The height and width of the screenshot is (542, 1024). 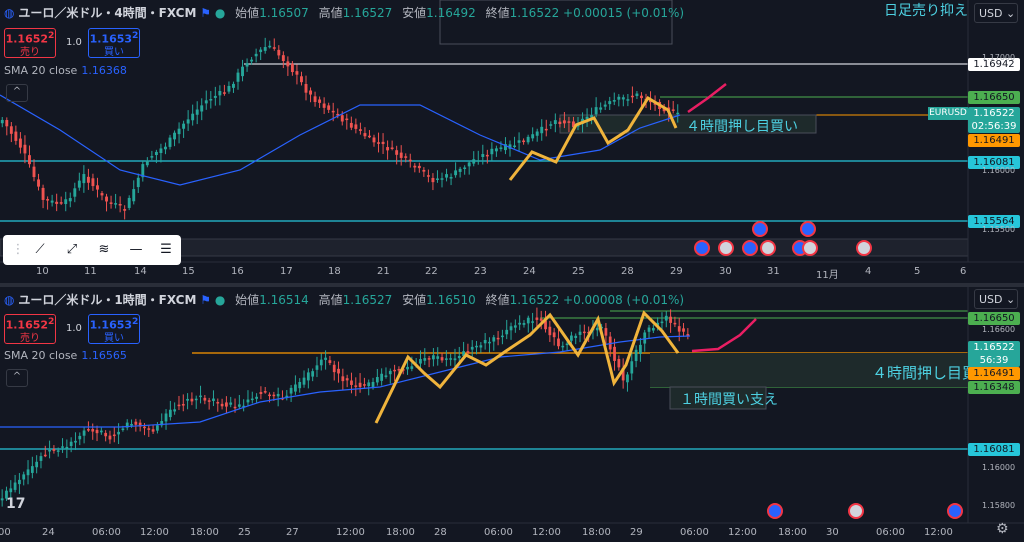 What do you see at coordinates (136, 249) in the screenshot?
I see `horizontal-line-icon: —` at bounding box center [136, 249].